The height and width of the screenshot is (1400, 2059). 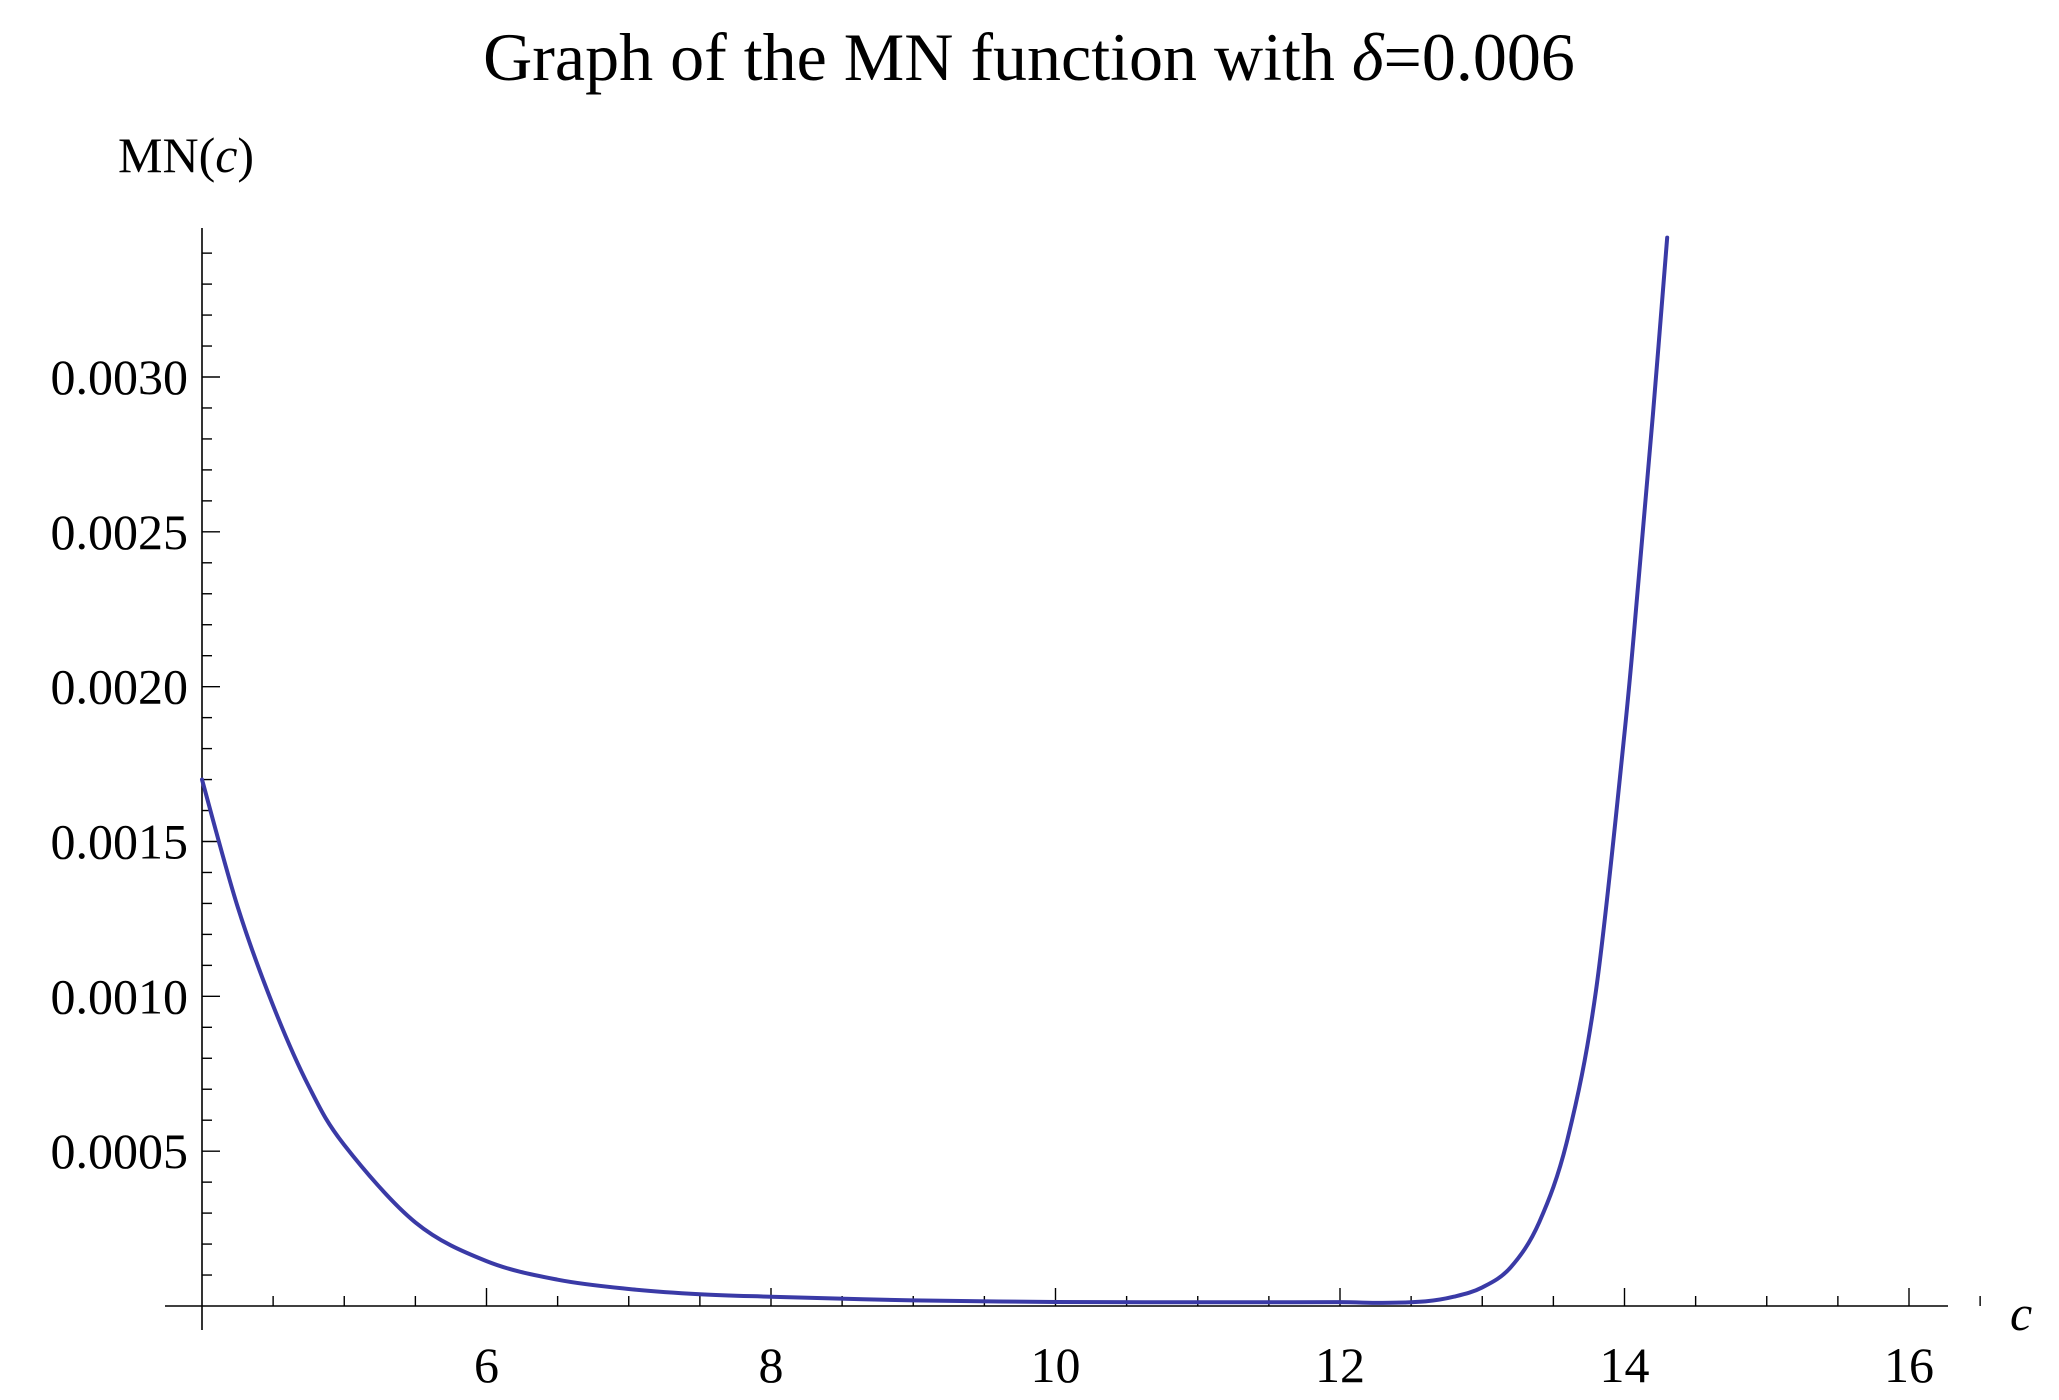 I want to click on x-tick-label: 10, so click(x=1056, y=1365).